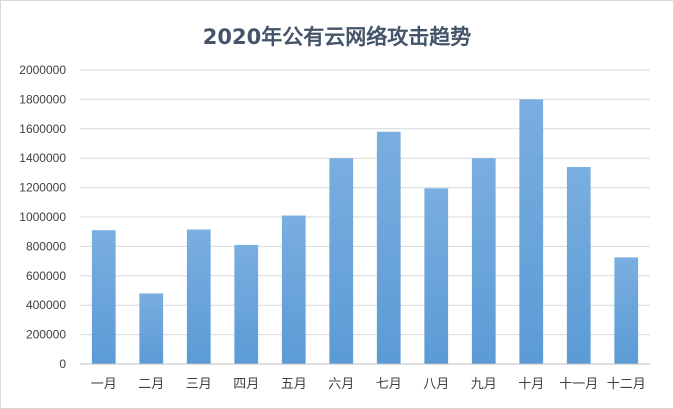 The image size is (674, 409). I want to click on x-category-label: 九月, so click(484, 384).